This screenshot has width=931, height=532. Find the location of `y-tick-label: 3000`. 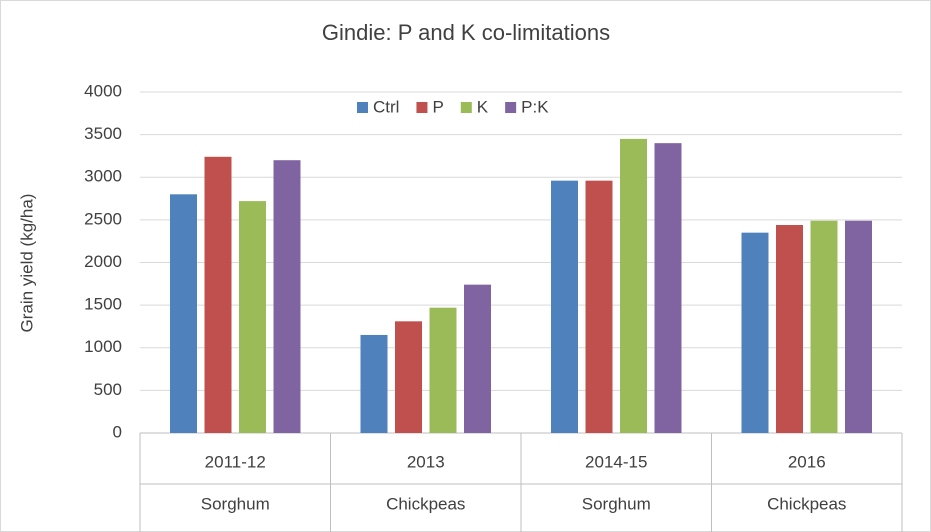

y-tick-label: 3000 is located at coordinates (103, 176).